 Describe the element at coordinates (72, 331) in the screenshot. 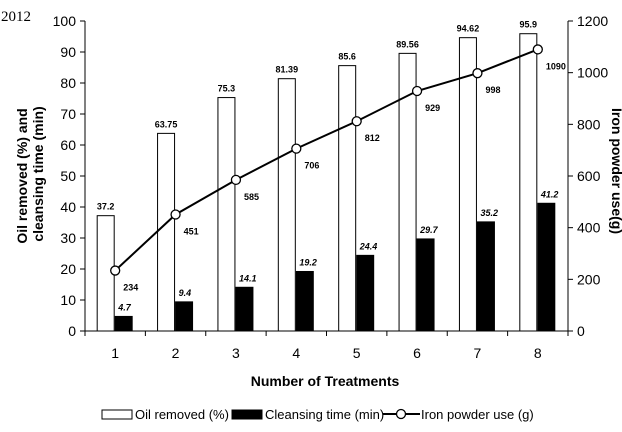

I see `left-y-tick-label: 0` at that location.